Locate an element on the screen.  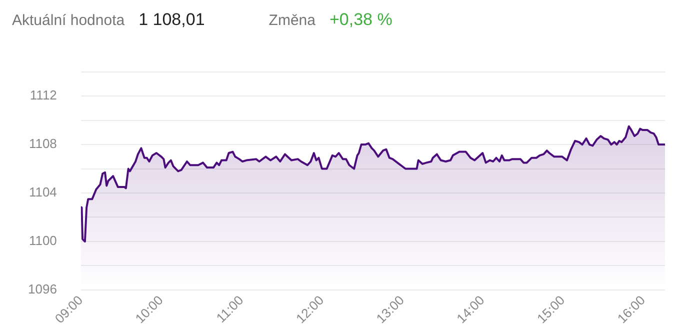
y-tick-label: 1096 is located at coordinates (42, 289).